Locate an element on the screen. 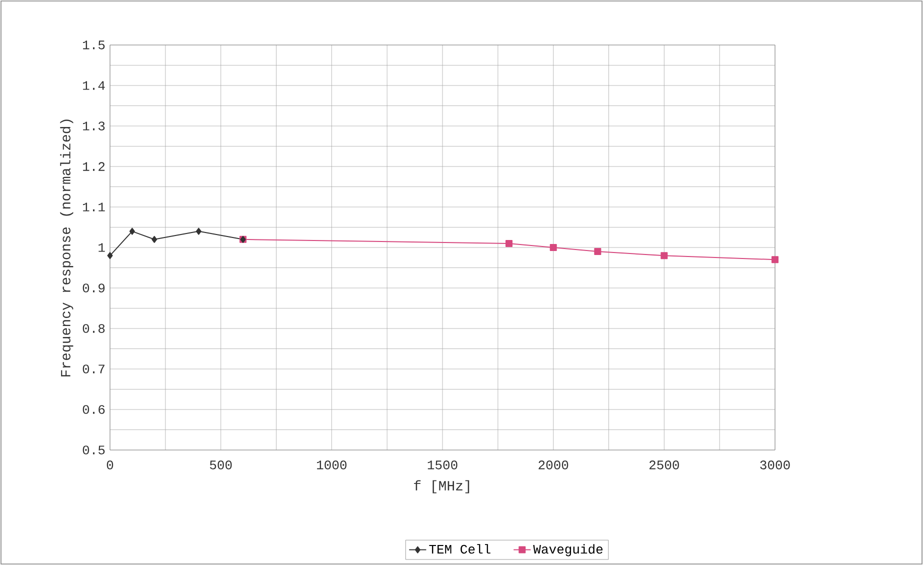  y-tick-label: 1.3 is located at coordinates (94, 126).